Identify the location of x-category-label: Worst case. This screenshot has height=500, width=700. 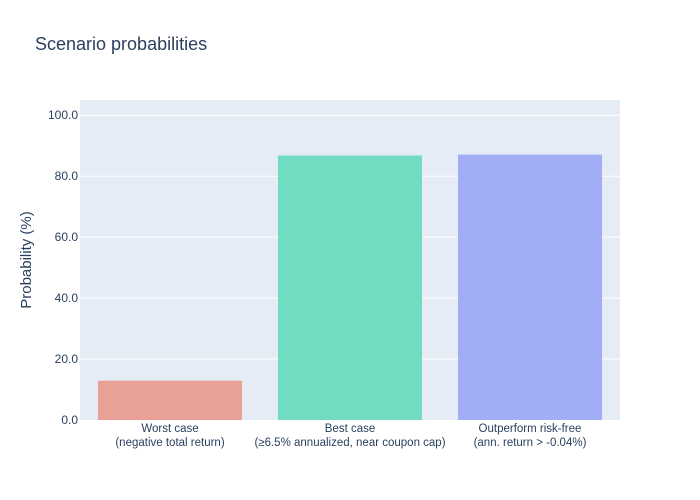
(169, 429).